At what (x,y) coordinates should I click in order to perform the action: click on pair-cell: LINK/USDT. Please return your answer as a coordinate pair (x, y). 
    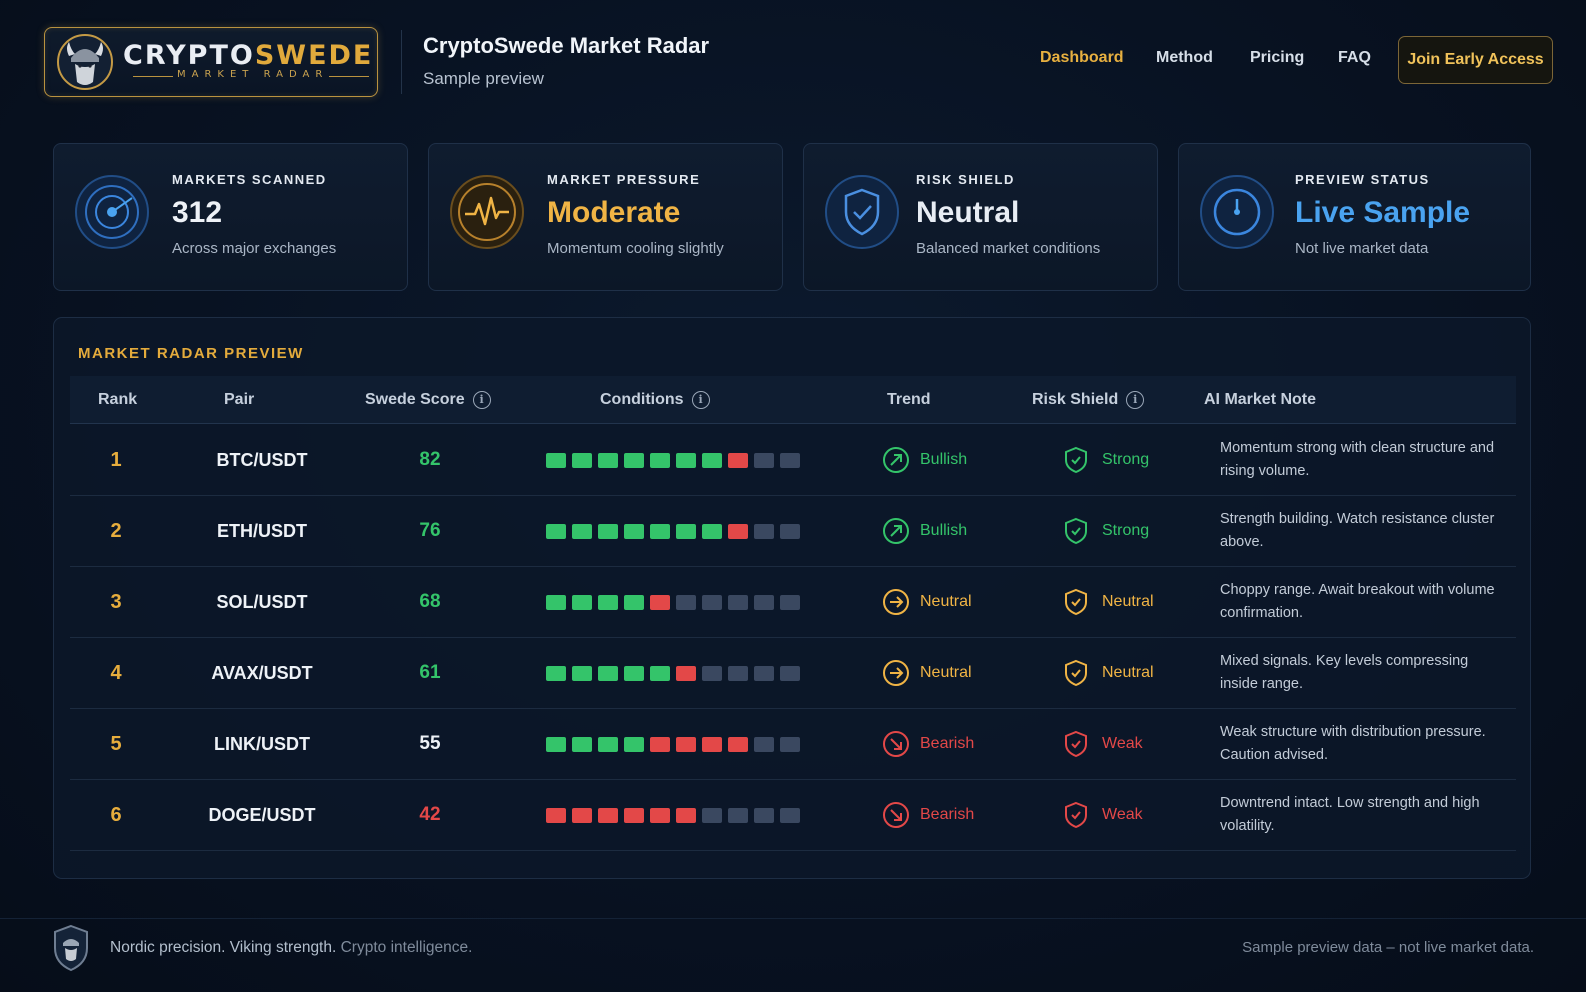
    Looking at the image, I should click on (262, 743).